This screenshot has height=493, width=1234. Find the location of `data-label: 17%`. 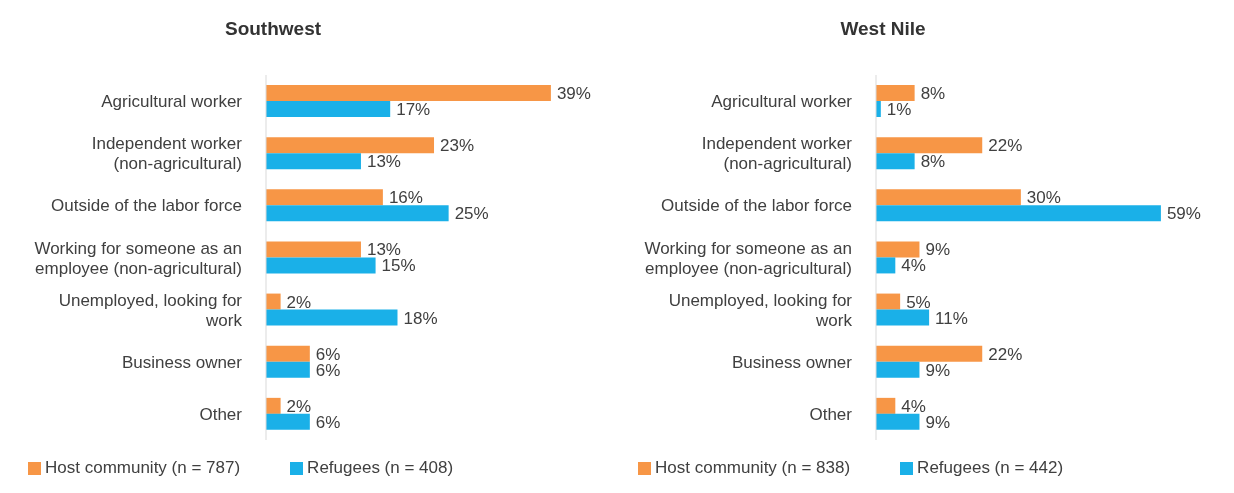

data-label: 17% is located at coordinates (413, 110).